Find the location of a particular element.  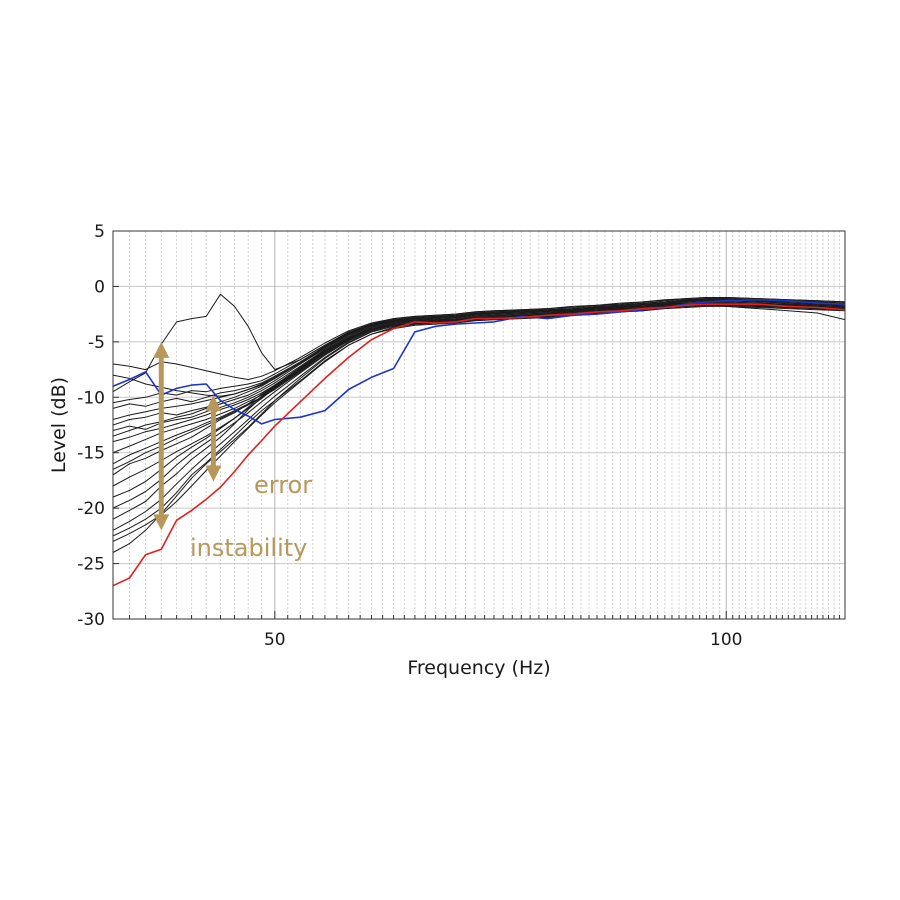

error-arrow-head-up is located at coordinates (213, 403).